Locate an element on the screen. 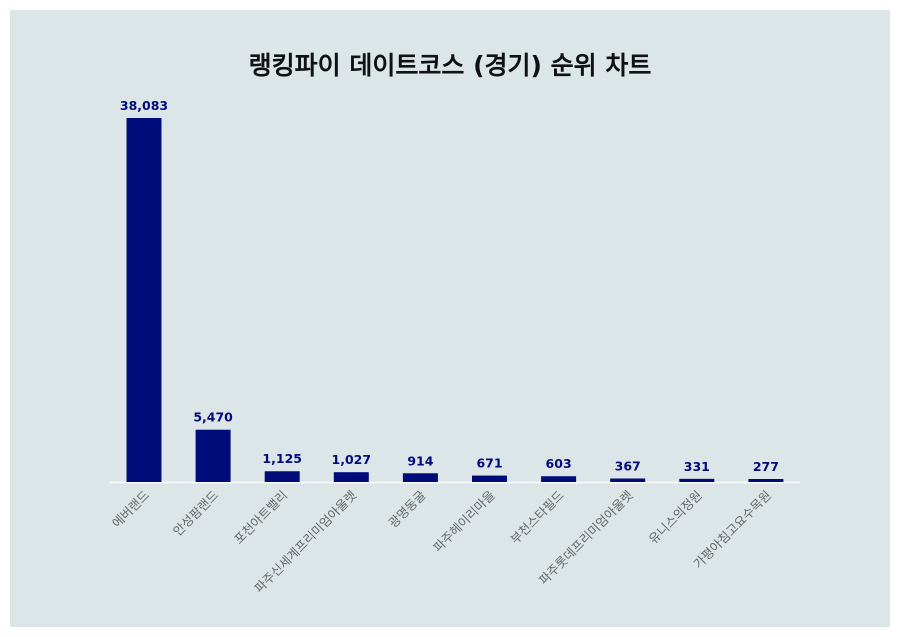 Image resolution: width=900 pixels, height=637 pixels. x-tick-label: 파주헤이리마을 is located at coordinates (464, 522).